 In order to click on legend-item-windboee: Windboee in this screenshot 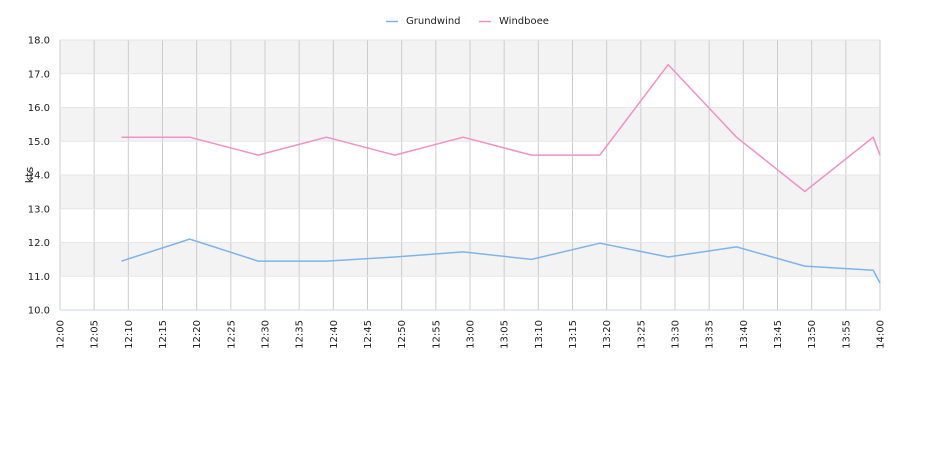, I will do `click(524, 21)`.